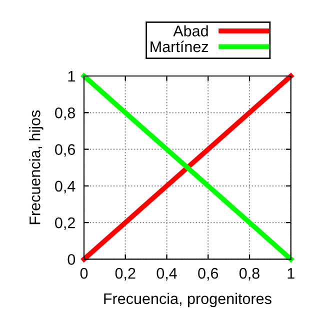  Describe the element at coordinates (208, 274) in the screenshot. I see `x-tick-label: 0,6` at that location.